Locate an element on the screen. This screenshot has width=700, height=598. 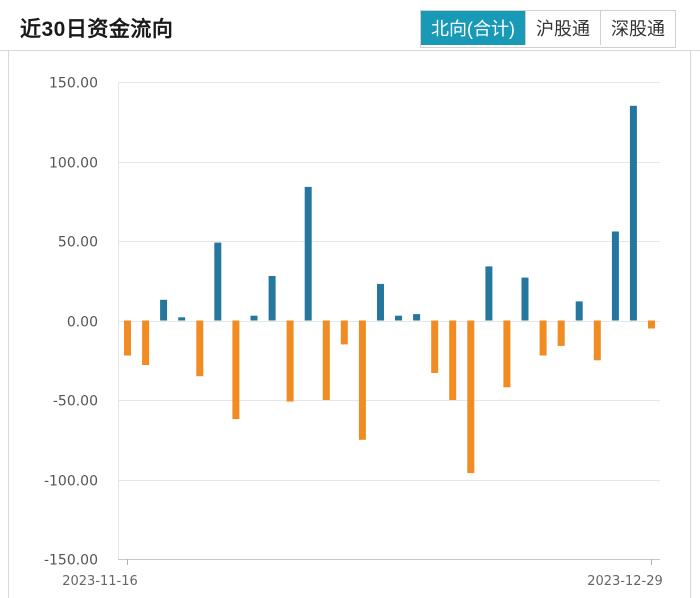
frame-left-border is located at coordinates (8, 324).